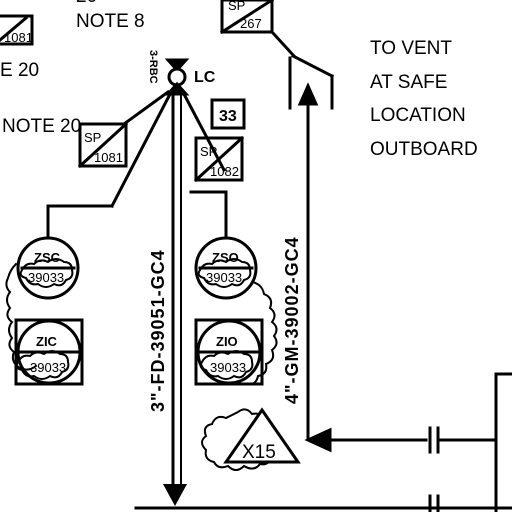 The height and width of the screenshot is (512, 512). I want to click on zio-function: ZIO, so click(227, 341).